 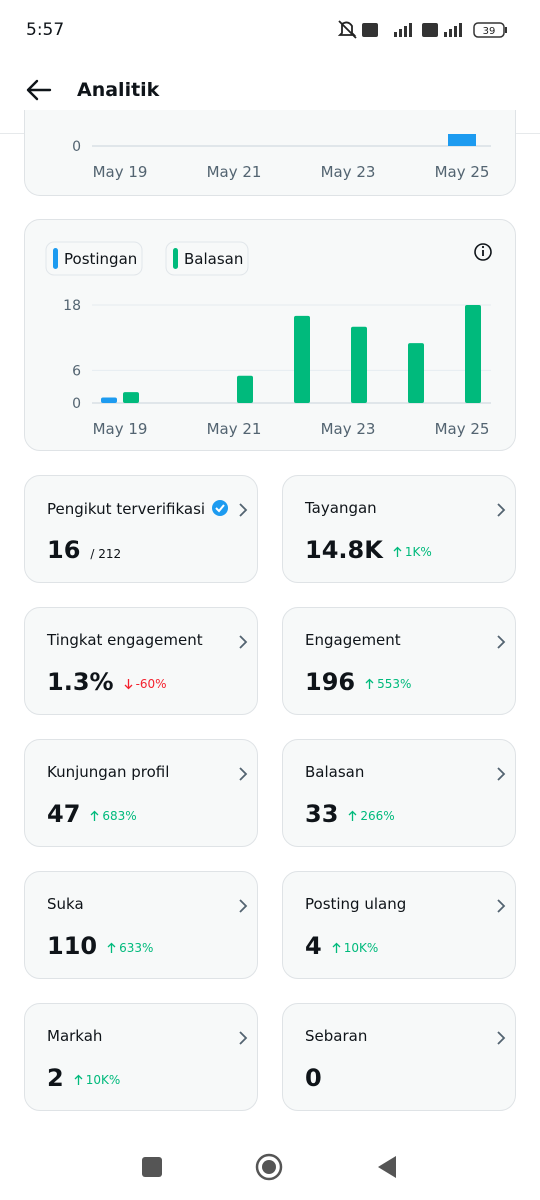 I want to click on nav-bar, so click(x=269, y=1167).